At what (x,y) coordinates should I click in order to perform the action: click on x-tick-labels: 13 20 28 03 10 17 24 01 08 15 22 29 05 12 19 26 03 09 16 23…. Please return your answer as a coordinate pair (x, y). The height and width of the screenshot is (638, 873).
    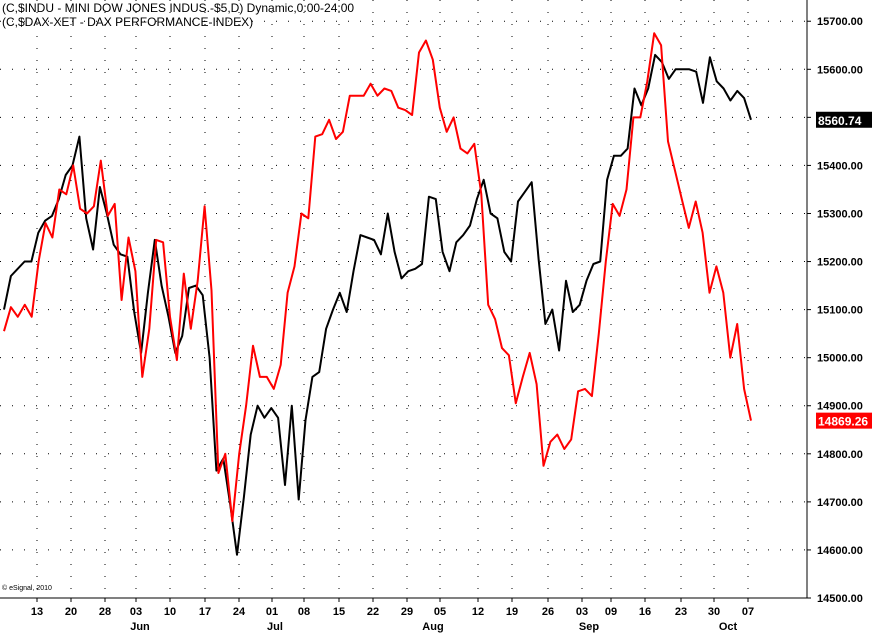
    Looking at the image, I should click on (392, 608).